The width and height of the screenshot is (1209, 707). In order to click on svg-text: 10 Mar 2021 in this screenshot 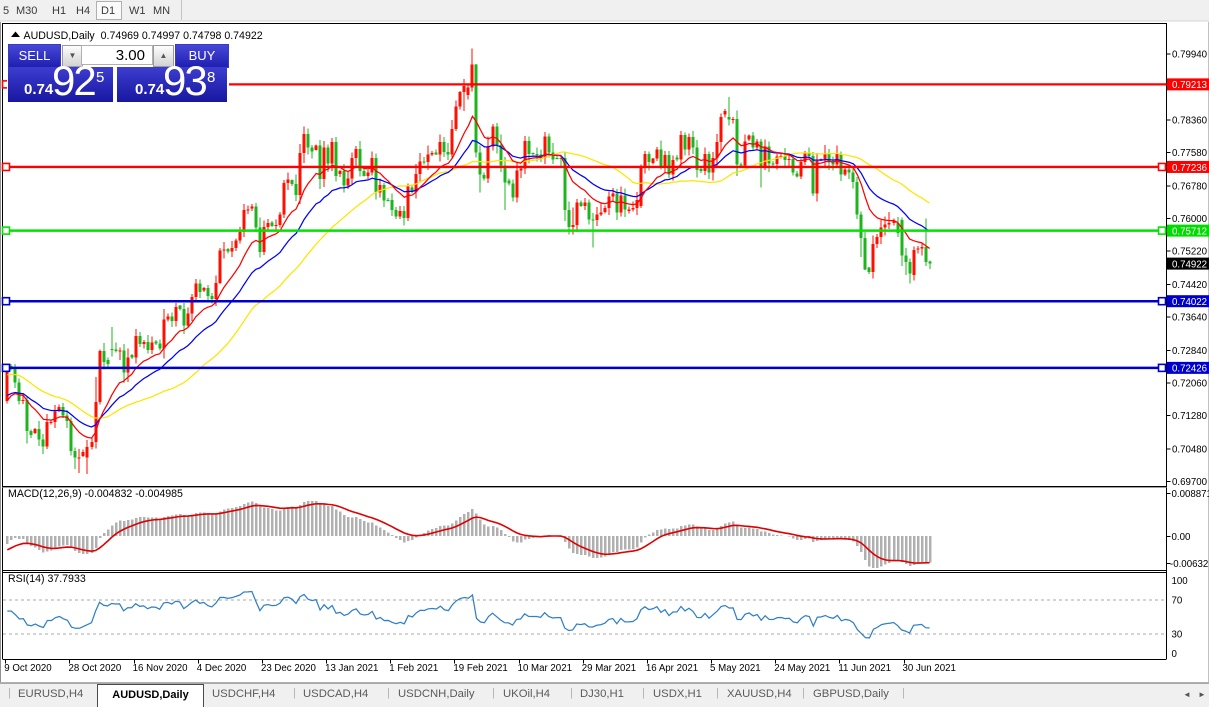, I will do `click(545, 668)`.